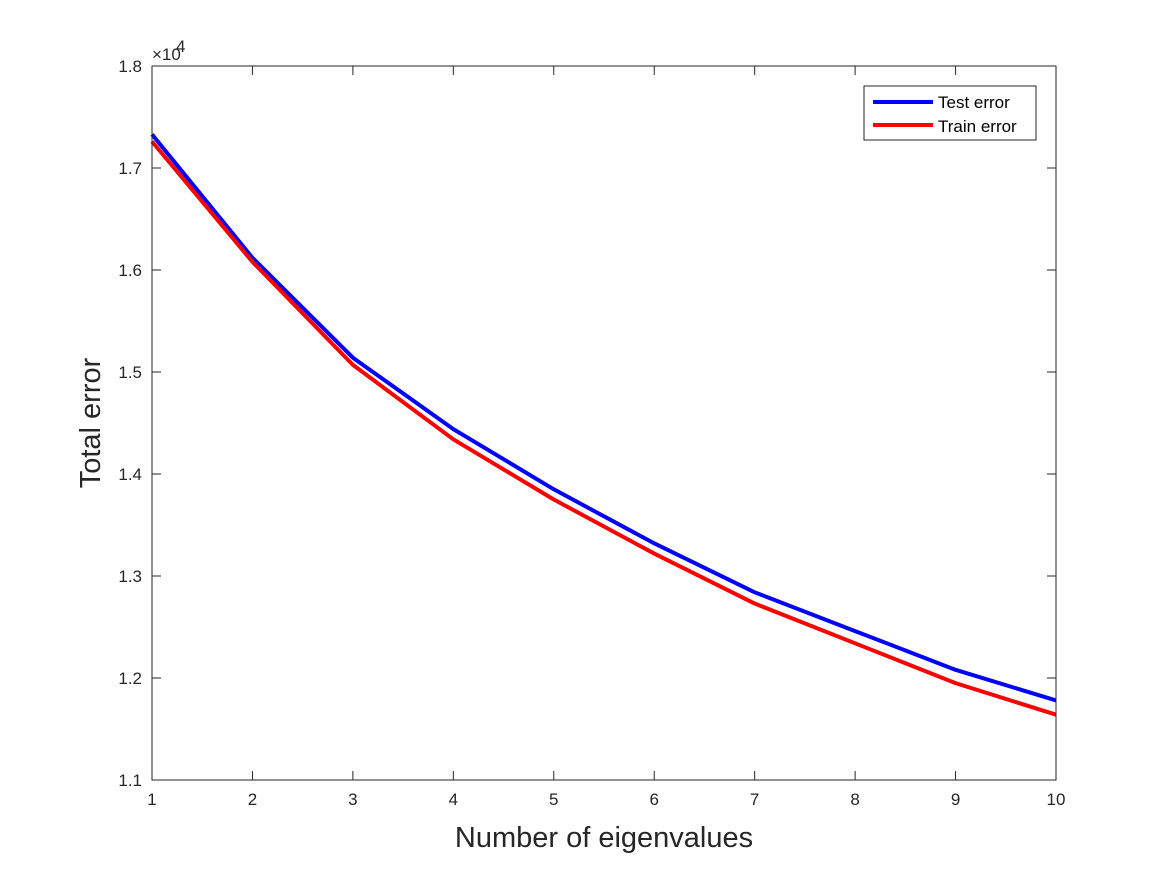 The height and width of the screenshot is (875, 1167). I want to click on y-tick-label: 1.8, so click(130, 66).